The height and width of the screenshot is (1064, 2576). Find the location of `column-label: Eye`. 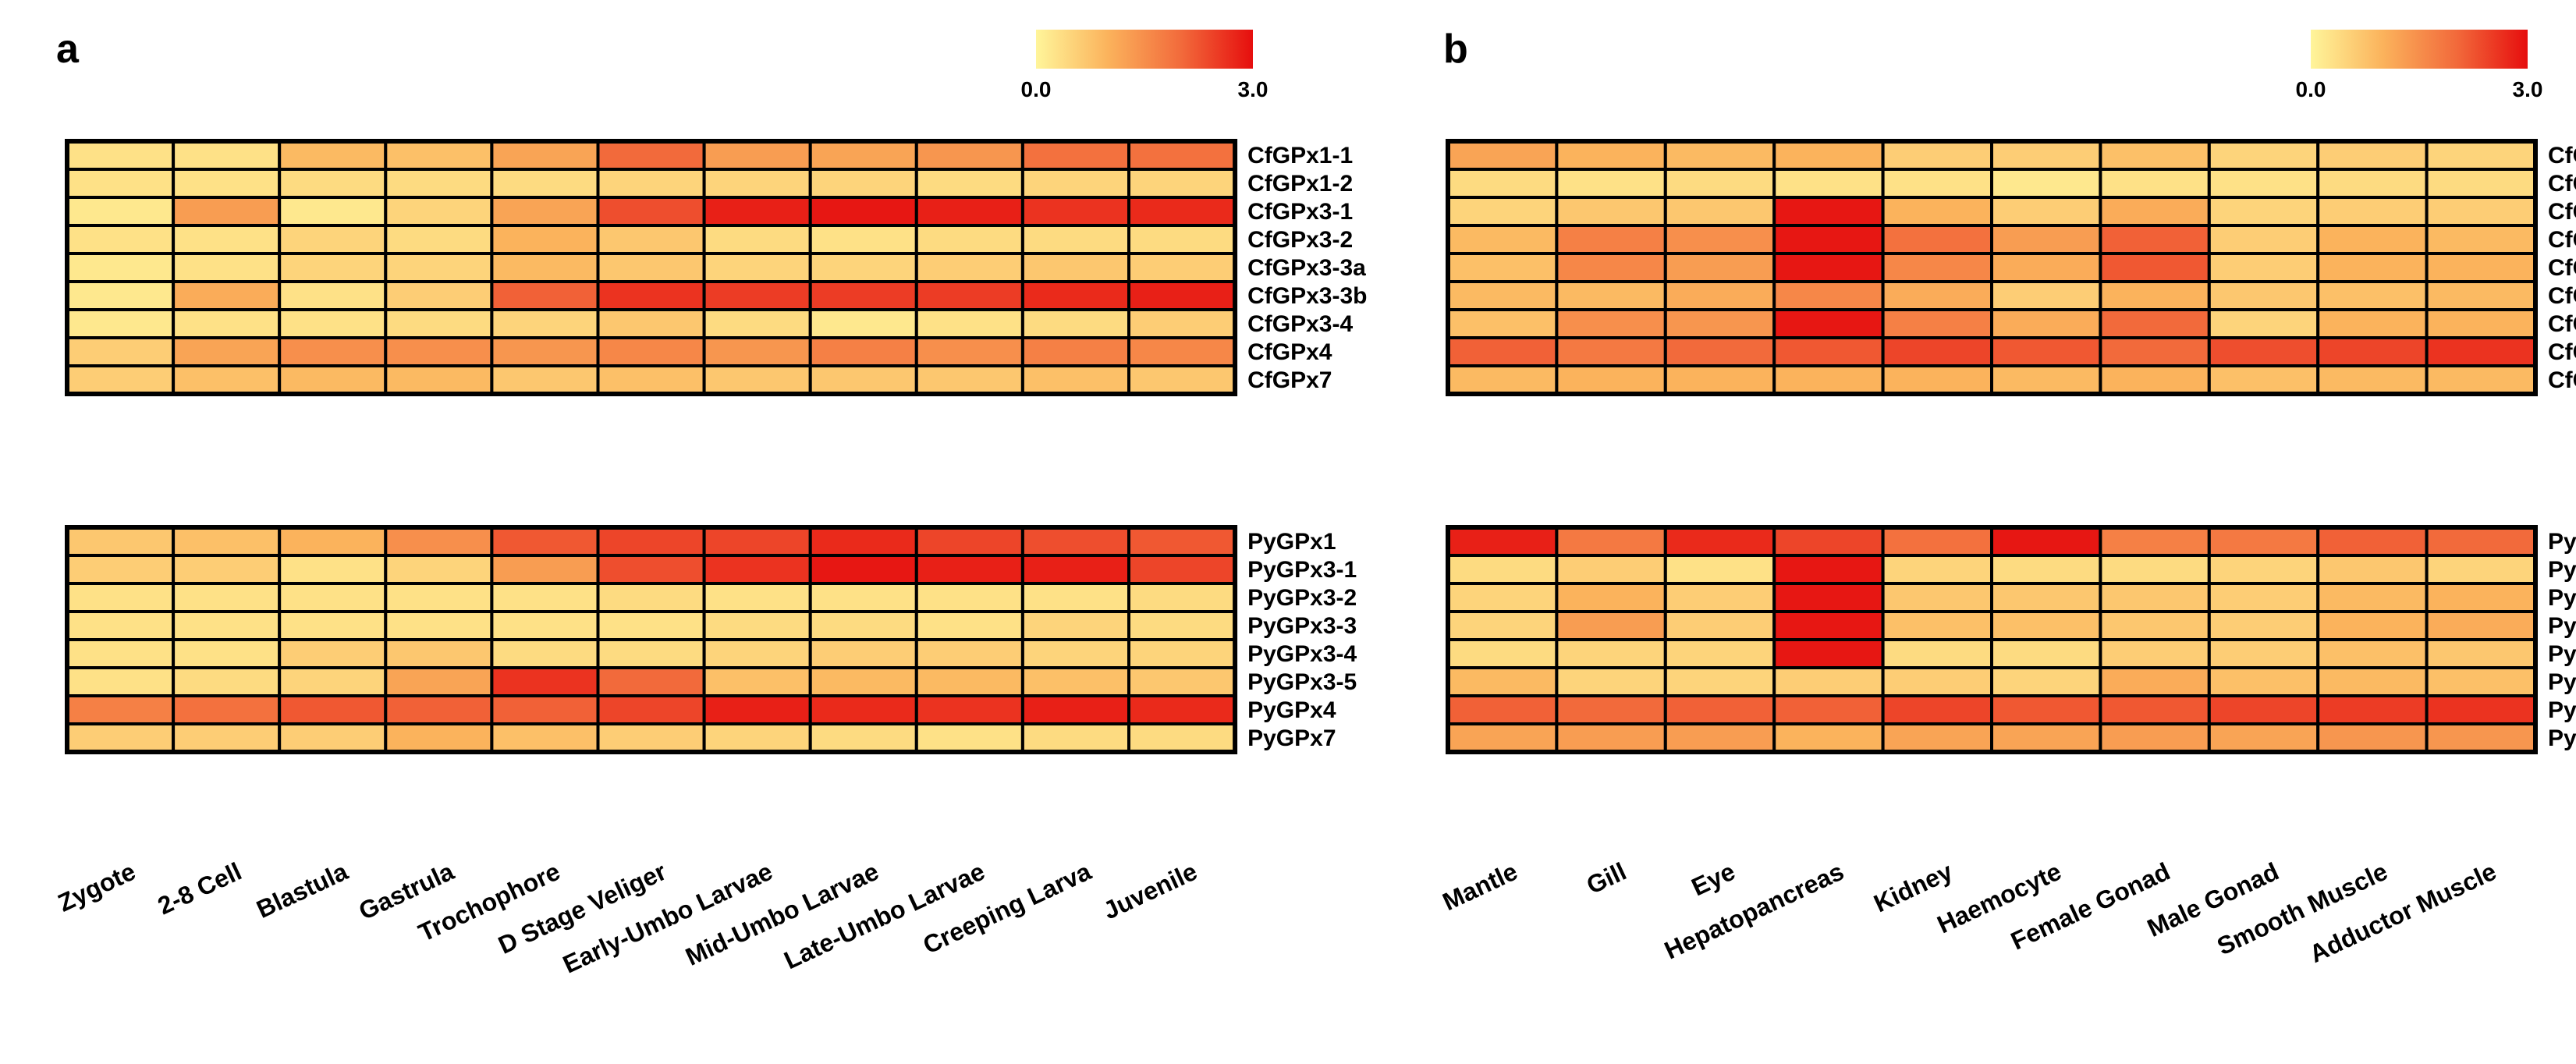

column-label: Eye is located at coordinates (1713, 879).